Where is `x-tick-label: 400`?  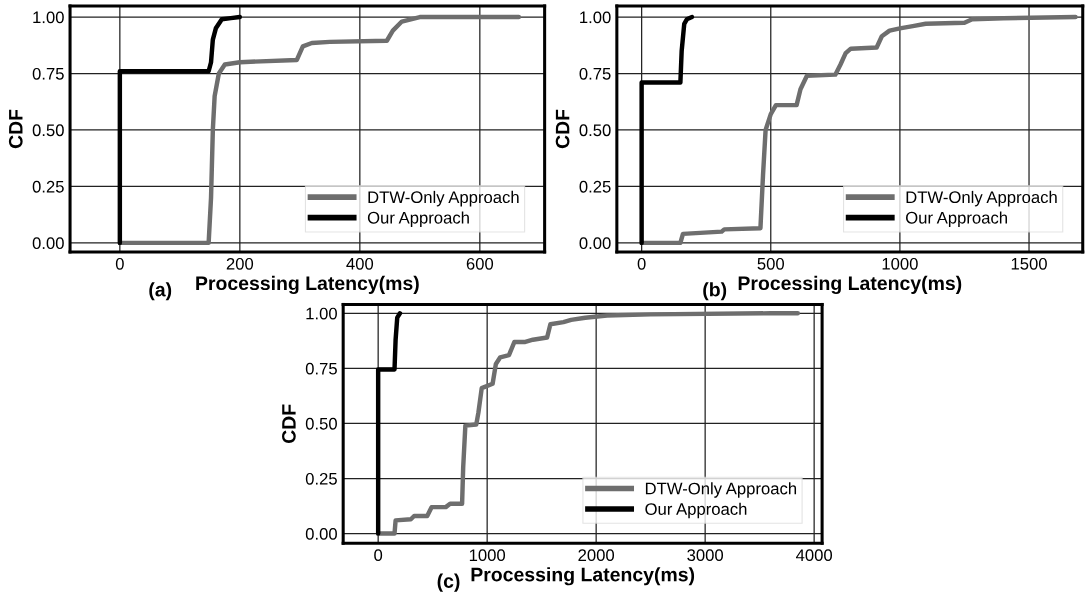 x-tick-label: 400 is located at coordinates (360, 263).